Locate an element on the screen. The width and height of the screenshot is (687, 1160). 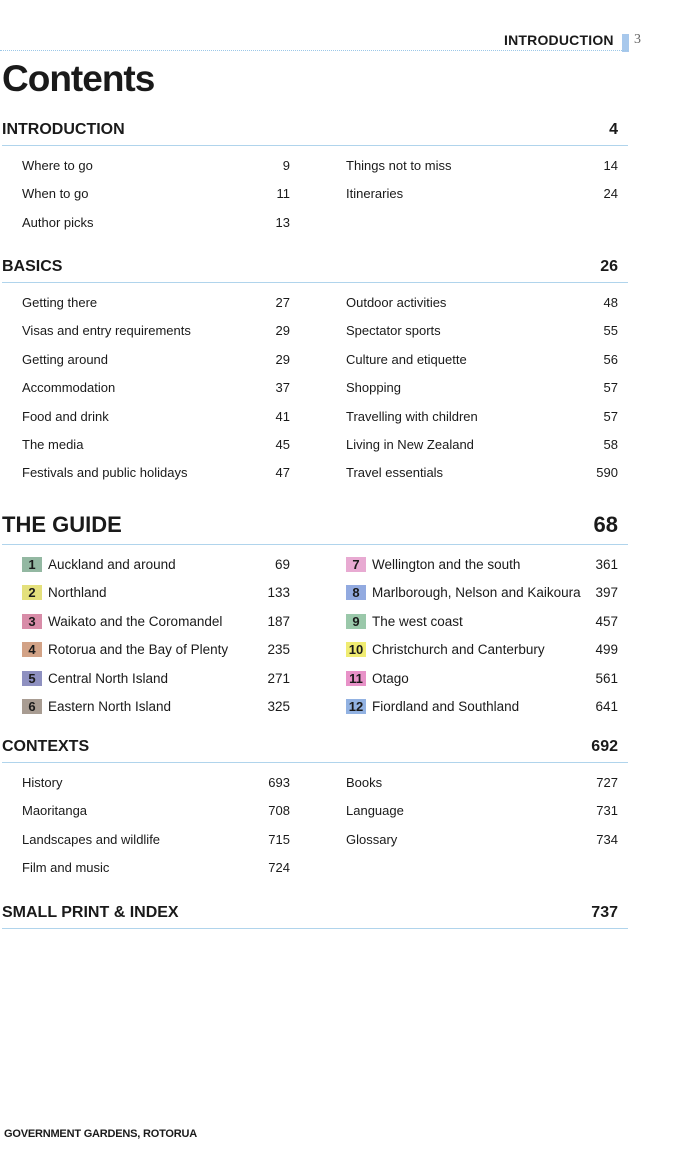
entry-title: Eastern North Island is located at coordinates (110, 706).